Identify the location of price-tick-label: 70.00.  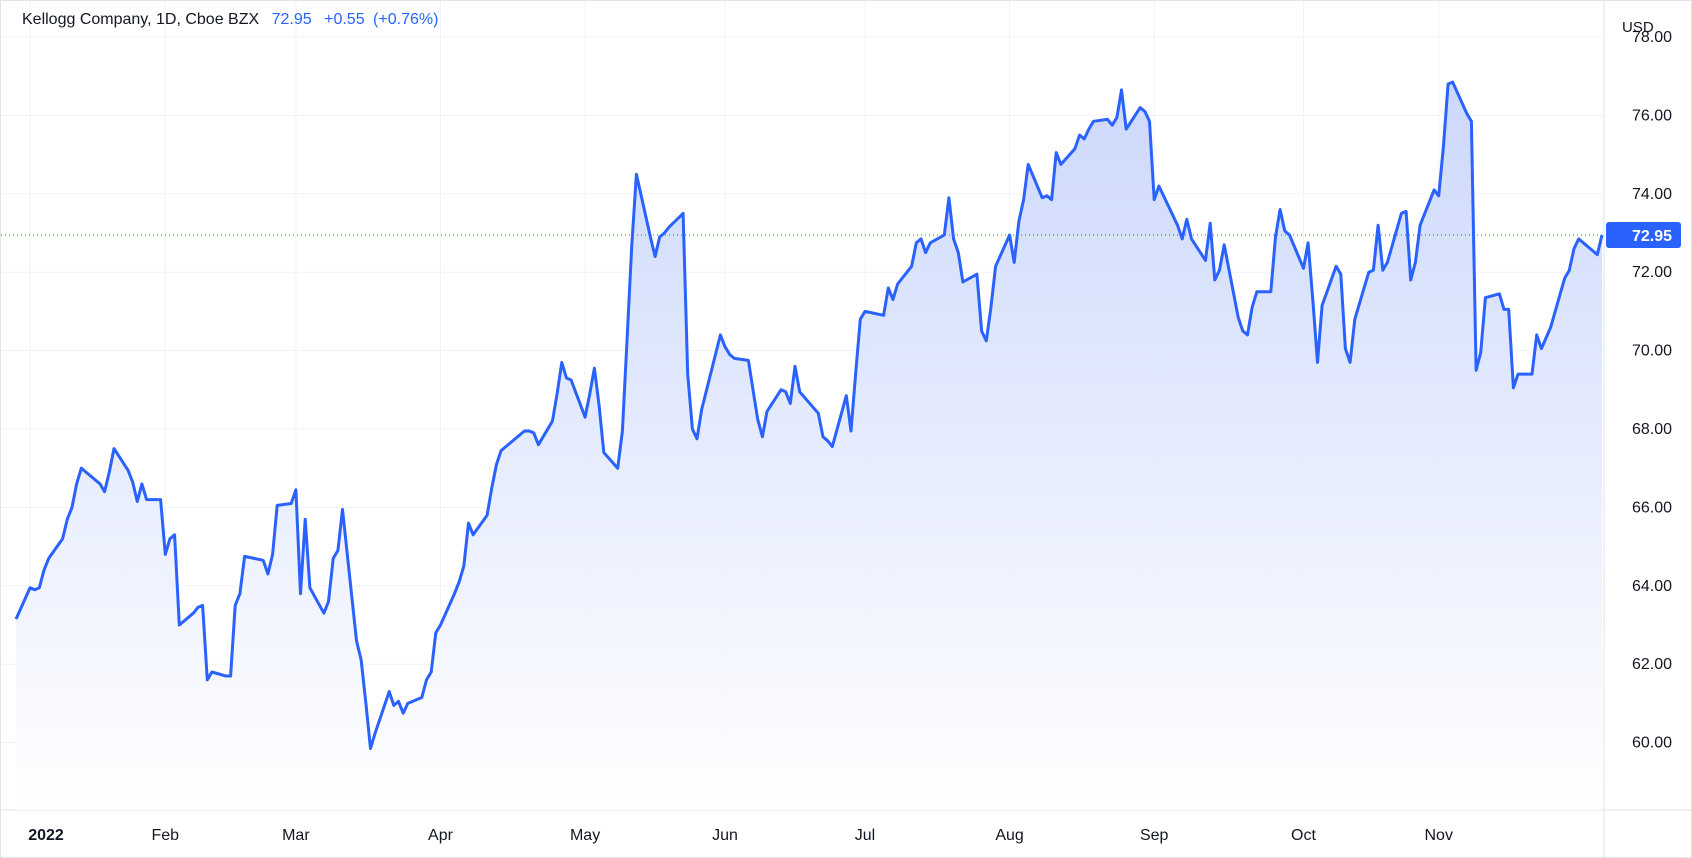
(1652, 351).